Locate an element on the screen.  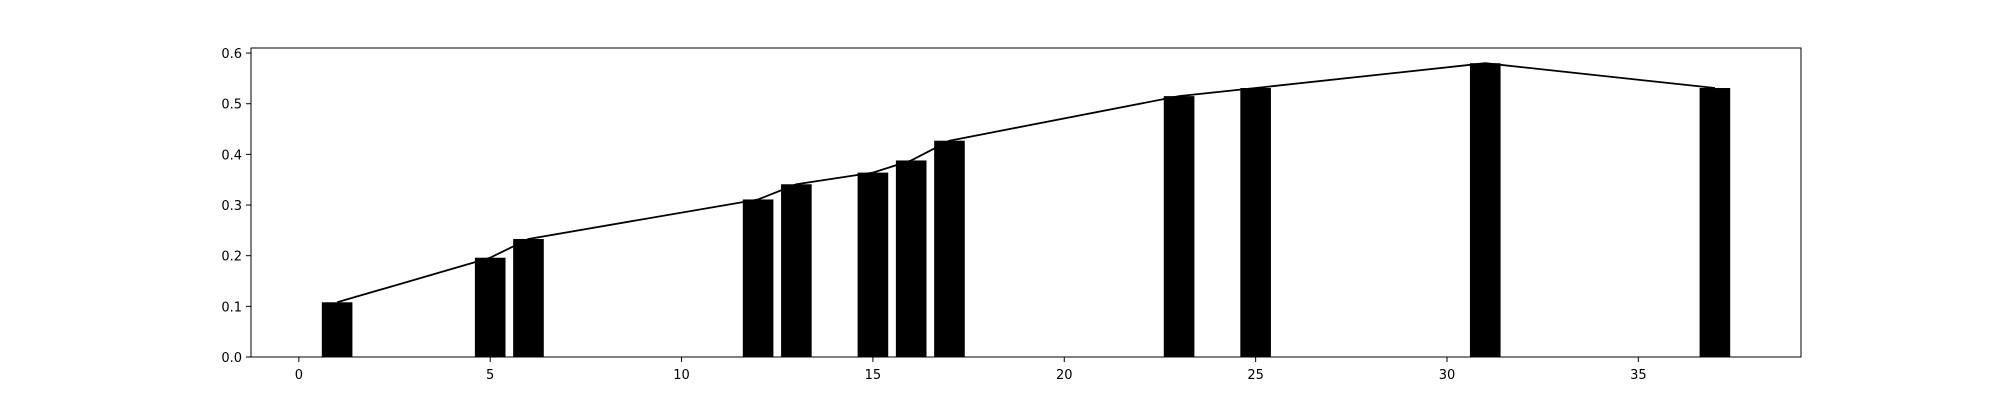
x-tick-label: 30 is located at coordinates (1447, 375).